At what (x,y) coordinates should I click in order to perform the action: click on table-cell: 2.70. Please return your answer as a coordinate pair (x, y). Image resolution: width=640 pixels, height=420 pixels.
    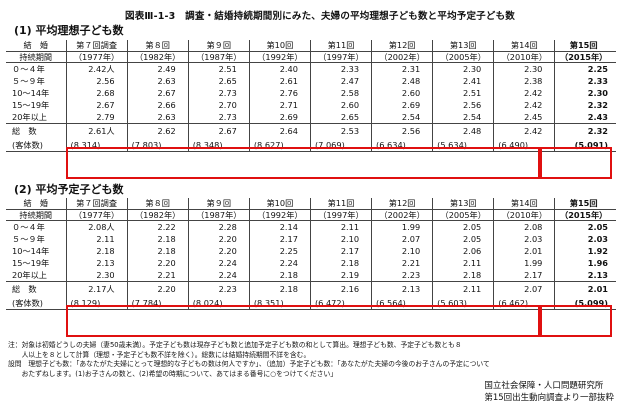
    Looking at the image, I should click on (218, 105).